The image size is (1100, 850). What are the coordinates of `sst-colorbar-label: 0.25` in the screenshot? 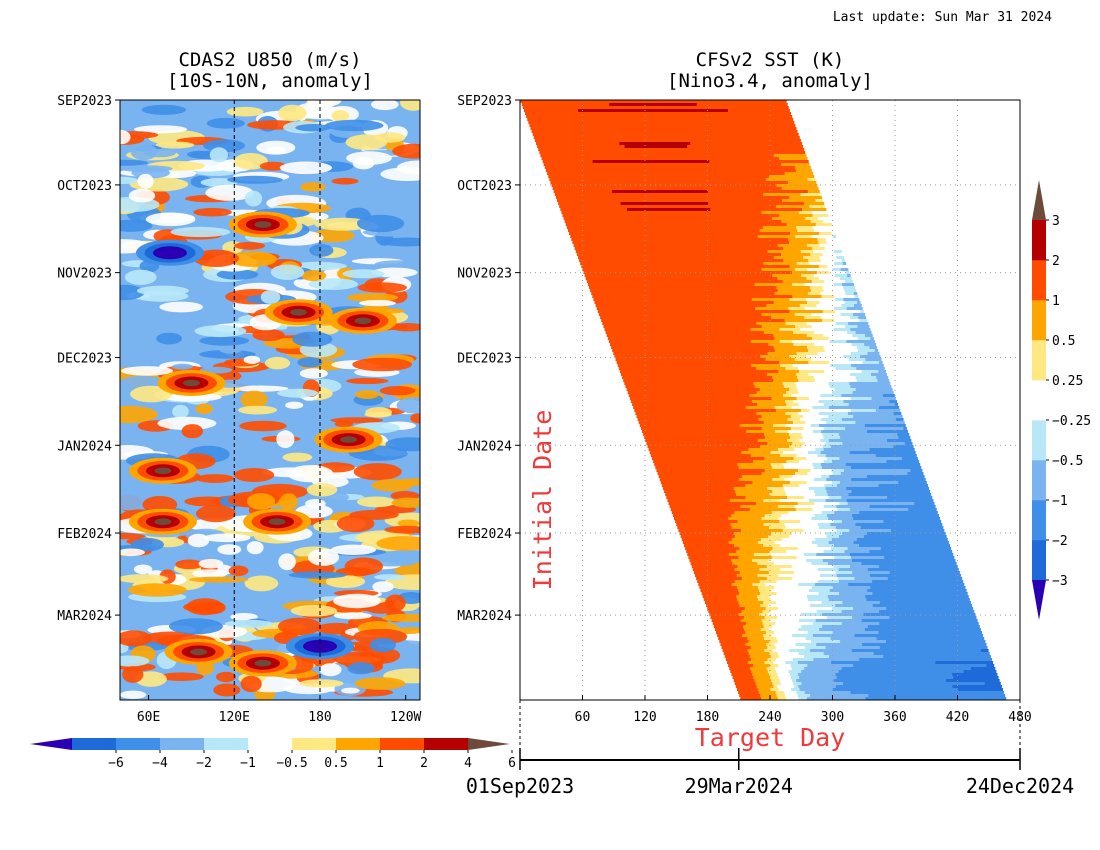 It's located at (1067, 381).